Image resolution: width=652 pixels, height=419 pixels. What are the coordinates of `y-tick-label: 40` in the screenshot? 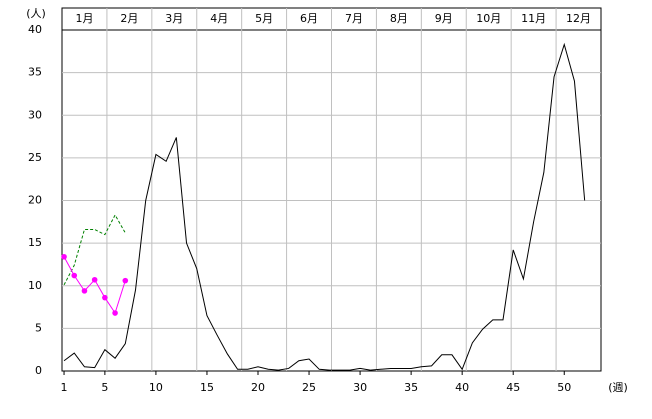 It's located at (35, 29).